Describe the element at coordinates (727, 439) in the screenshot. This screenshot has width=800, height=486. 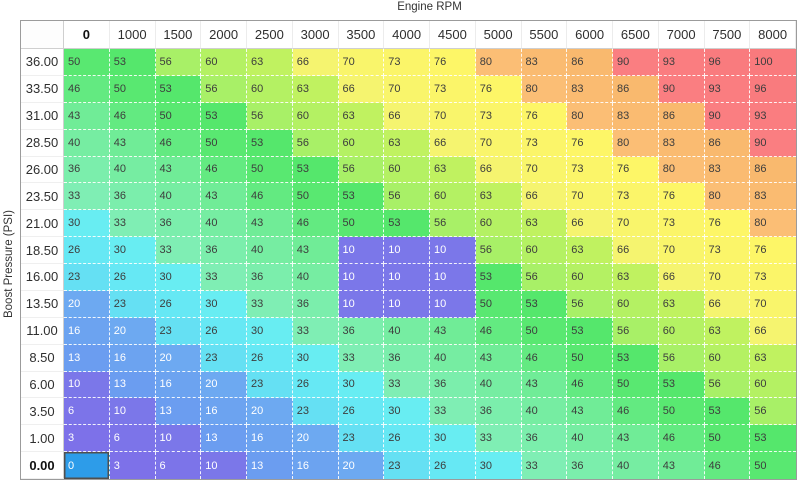
I see `cell-r14-c14: 50` at that location.